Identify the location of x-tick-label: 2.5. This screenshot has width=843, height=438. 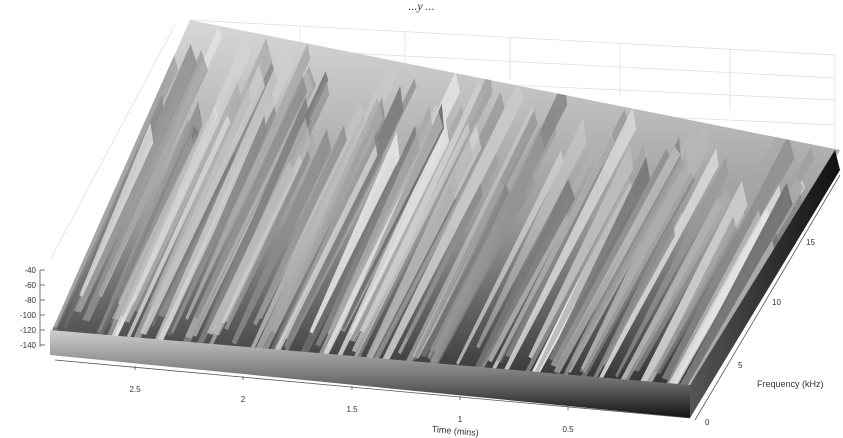
(135, 389).